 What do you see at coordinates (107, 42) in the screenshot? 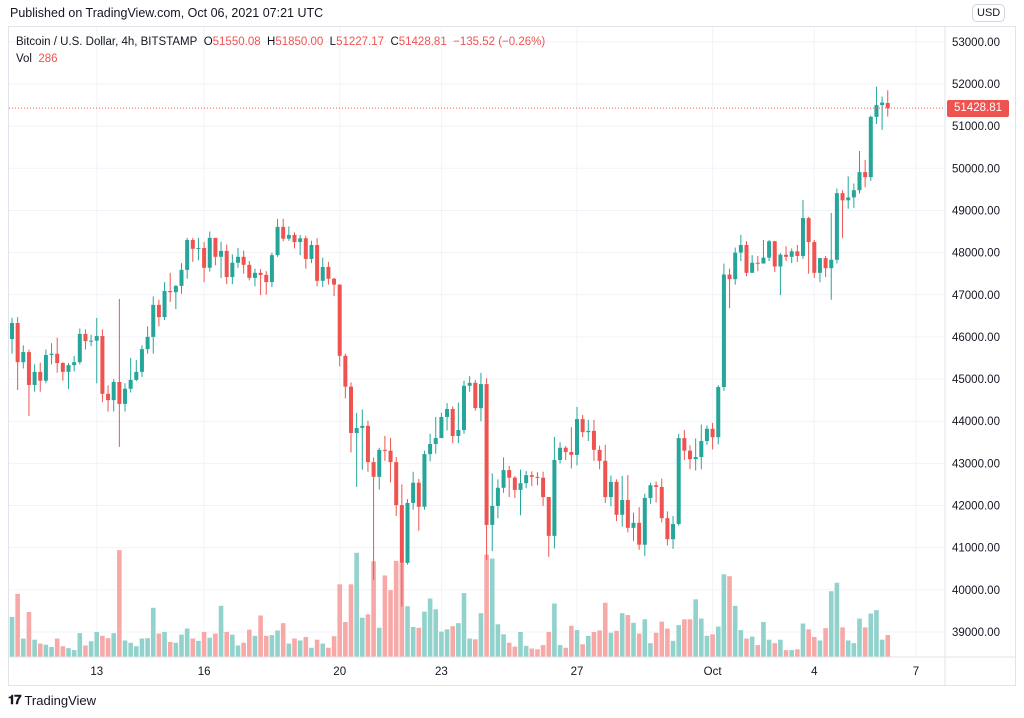
I see `symbol-label: Bitcoin / U.S. Dollar, 4h, BITSTAMP` at bounding box center [107, 42].